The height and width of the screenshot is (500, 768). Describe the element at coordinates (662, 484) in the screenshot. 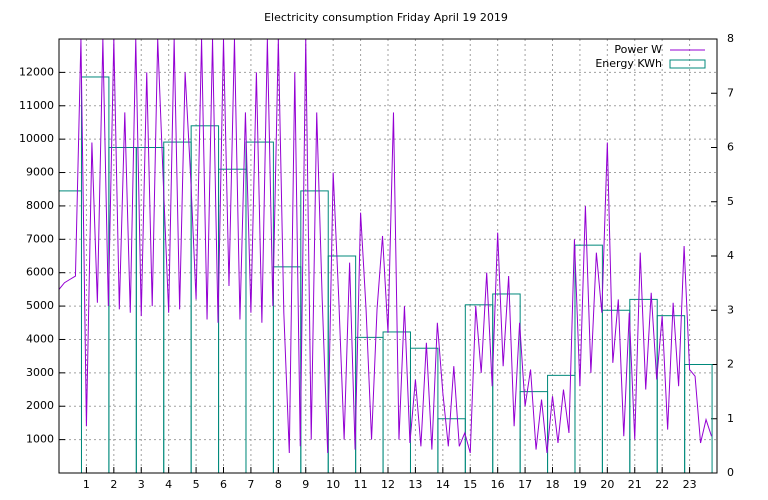

I see `x-tick-label: 22` at that location.